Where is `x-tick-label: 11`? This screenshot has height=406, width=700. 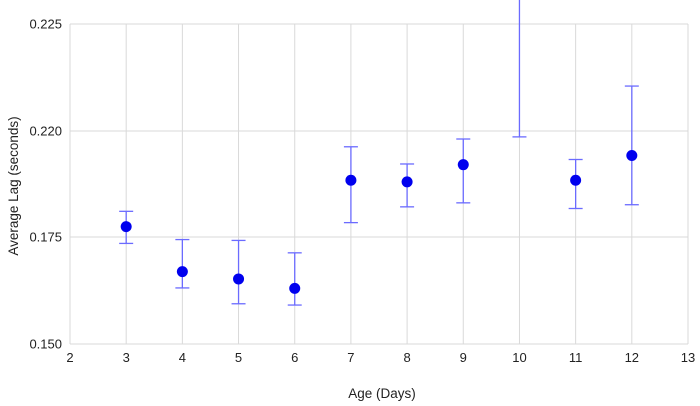 x-tick-label: 11 is located at coordinates (576, 357).